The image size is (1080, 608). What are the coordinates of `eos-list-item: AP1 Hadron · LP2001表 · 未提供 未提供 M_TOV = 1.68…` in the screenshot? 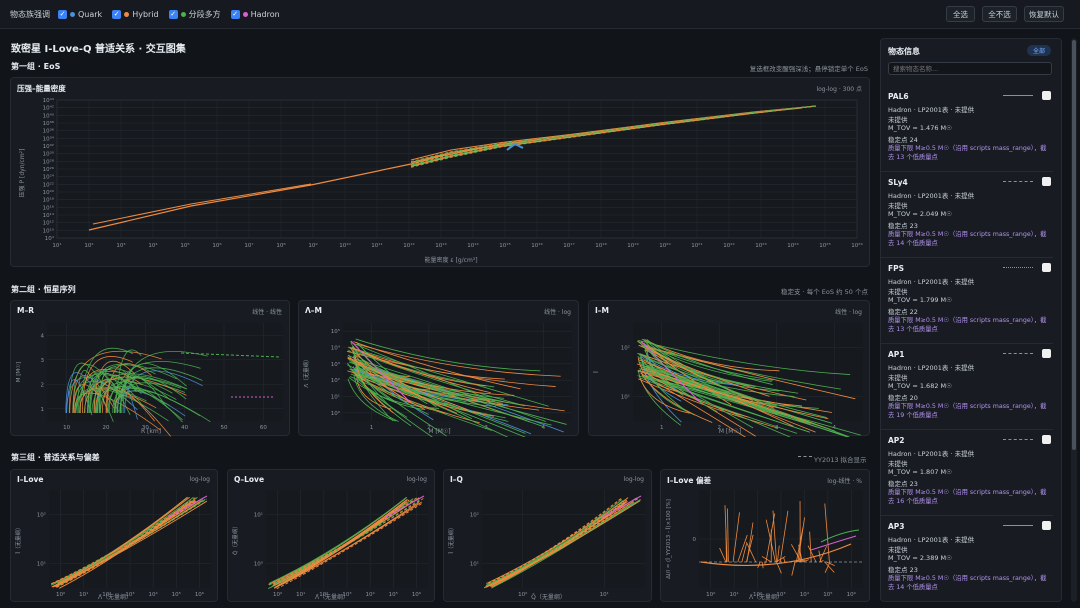 It's located at (967, 387).